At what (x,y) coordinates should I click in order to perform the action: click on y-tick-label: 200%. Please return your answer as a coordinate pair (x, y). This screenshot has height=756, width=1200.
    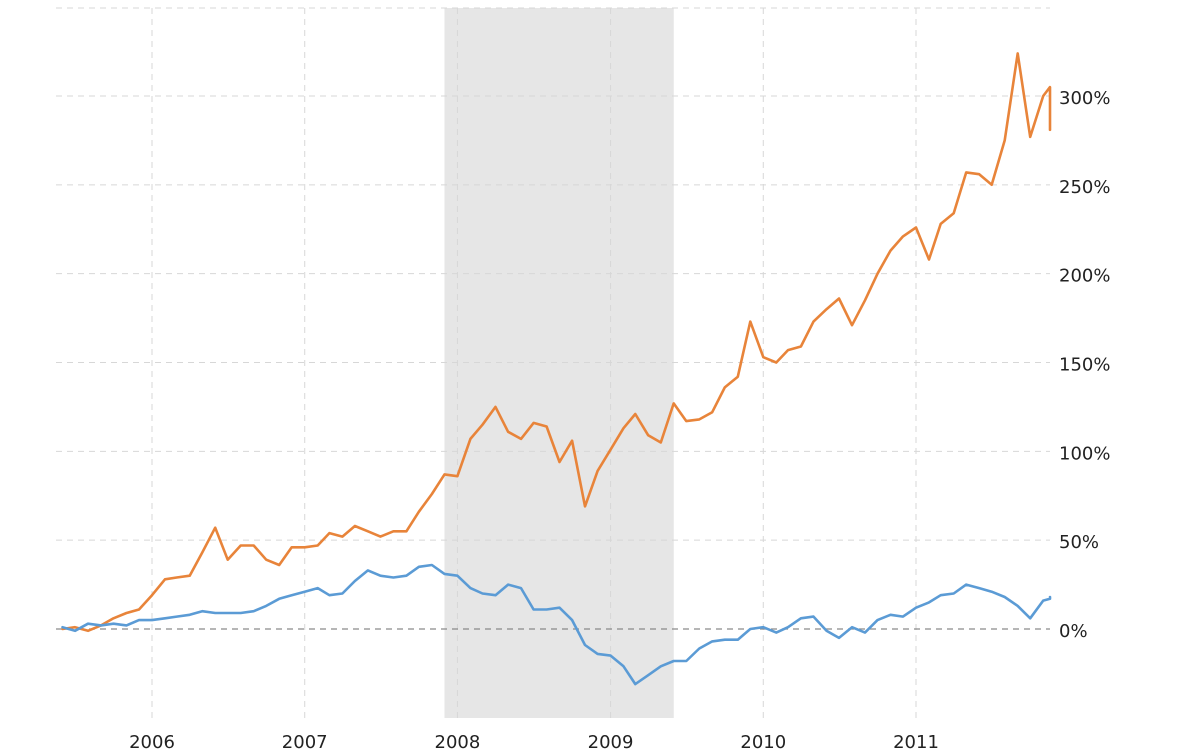
    Looking at the image, I should click on (1084, 276).